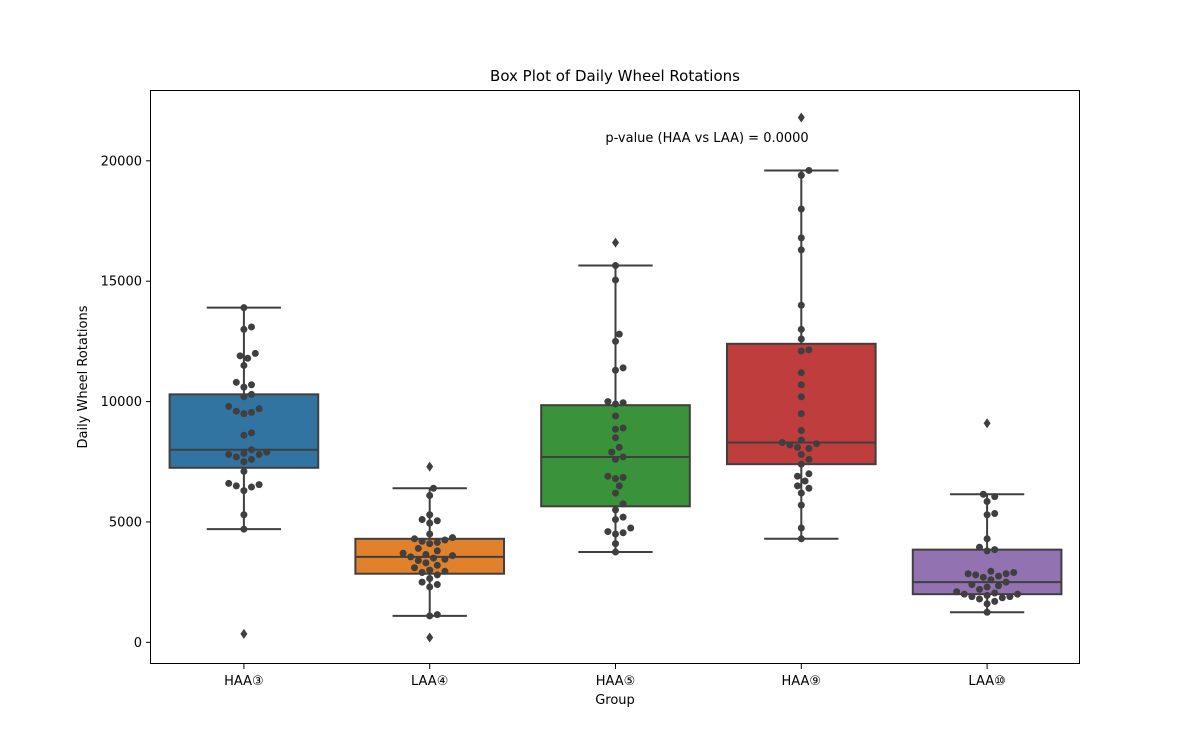 The width and height of the screenshot is (1200, 746). Describe the element at coordinates (706, 138) in the screenshot. I see `p-value-annotation: p-value (HAA vs LAA) = 0.0000` at that location.